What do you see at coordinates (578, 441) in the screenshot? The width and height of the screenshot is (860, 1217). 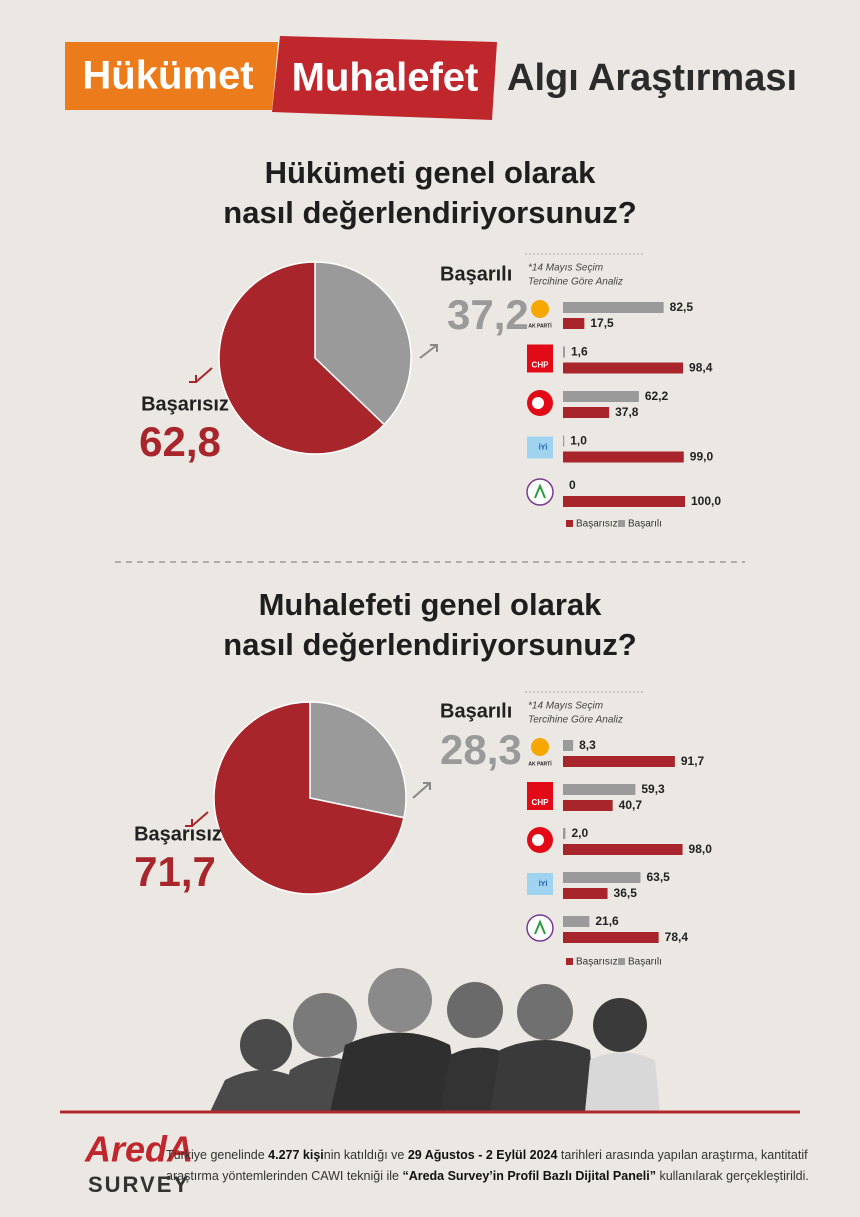 I see `value-label: 1,0` at bounding box center [578, 441].